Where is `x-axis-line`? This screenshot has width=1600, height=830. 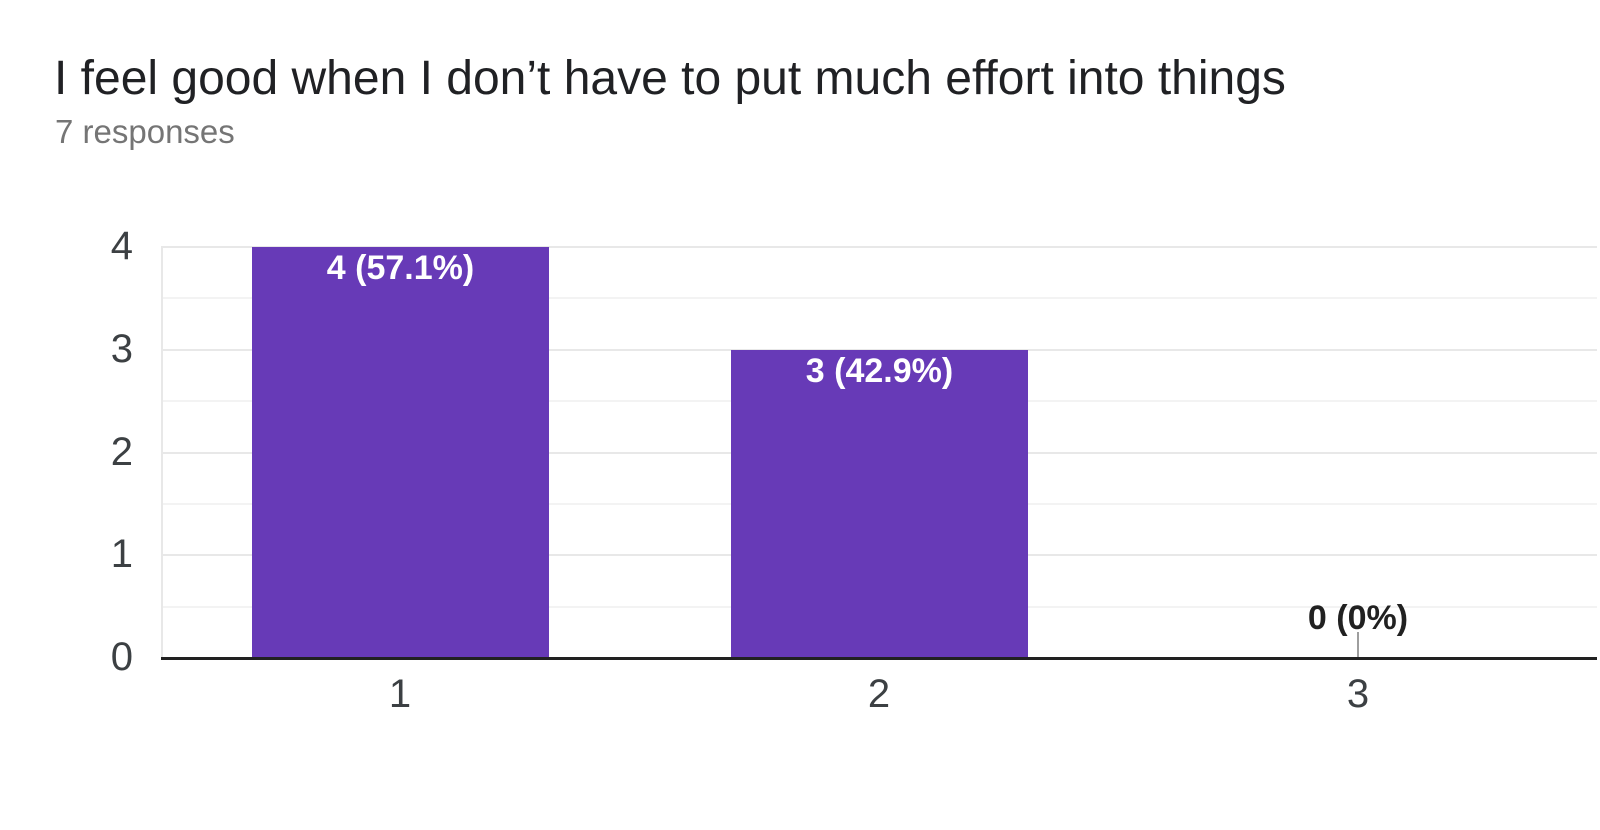
x-axis-line is located at coordinates (879, 658).